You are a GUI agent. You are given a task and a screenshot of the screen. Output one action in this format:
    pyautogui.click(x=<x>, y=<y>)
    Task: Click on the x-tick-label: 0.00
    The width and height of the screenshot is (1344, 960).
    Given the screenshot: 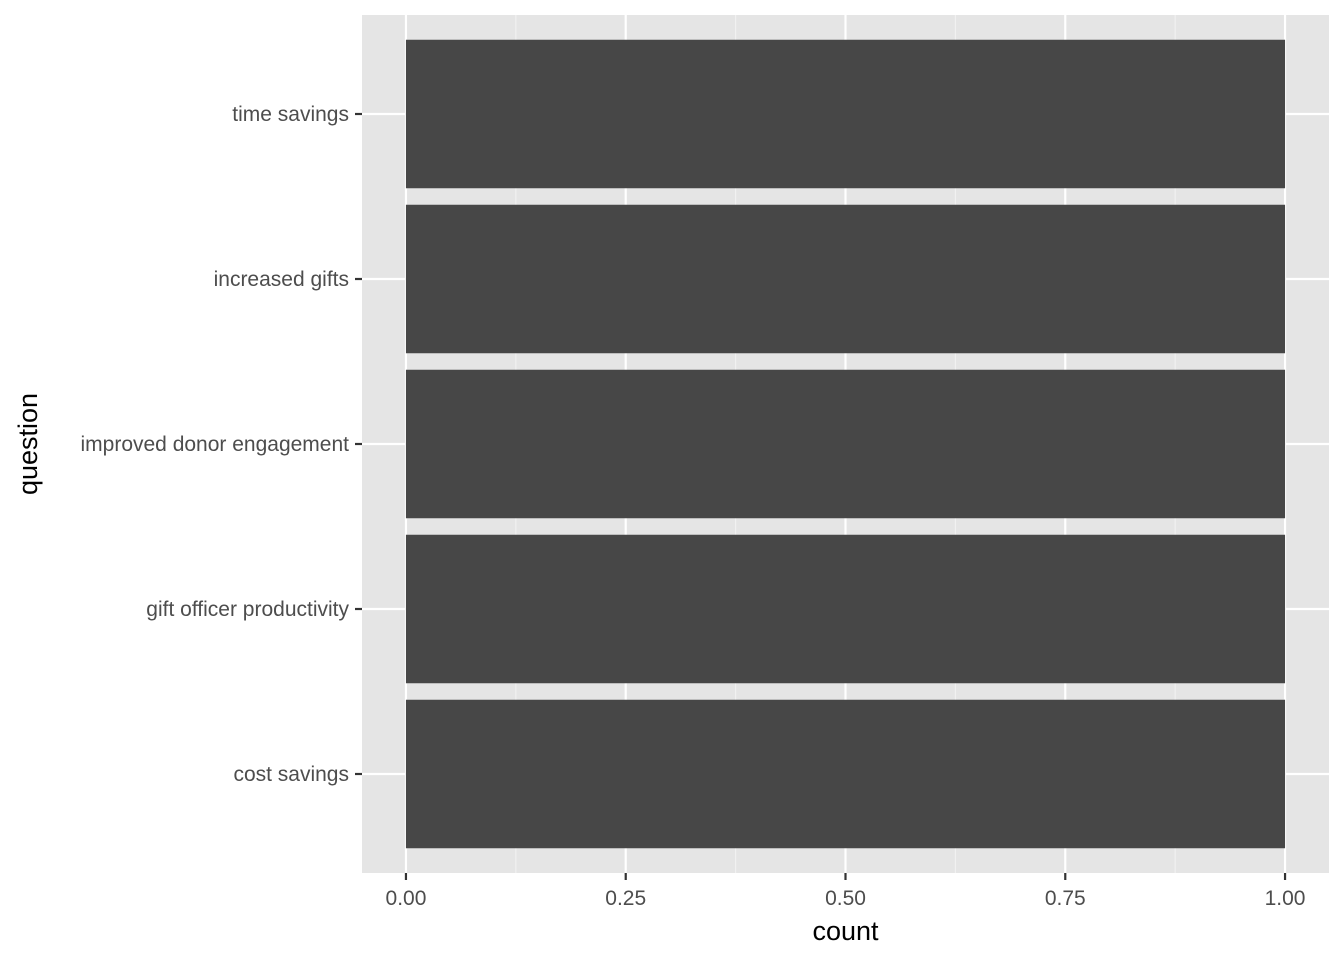 What is the action you would take?
    pyautogui.click(x=406, y=898)
    